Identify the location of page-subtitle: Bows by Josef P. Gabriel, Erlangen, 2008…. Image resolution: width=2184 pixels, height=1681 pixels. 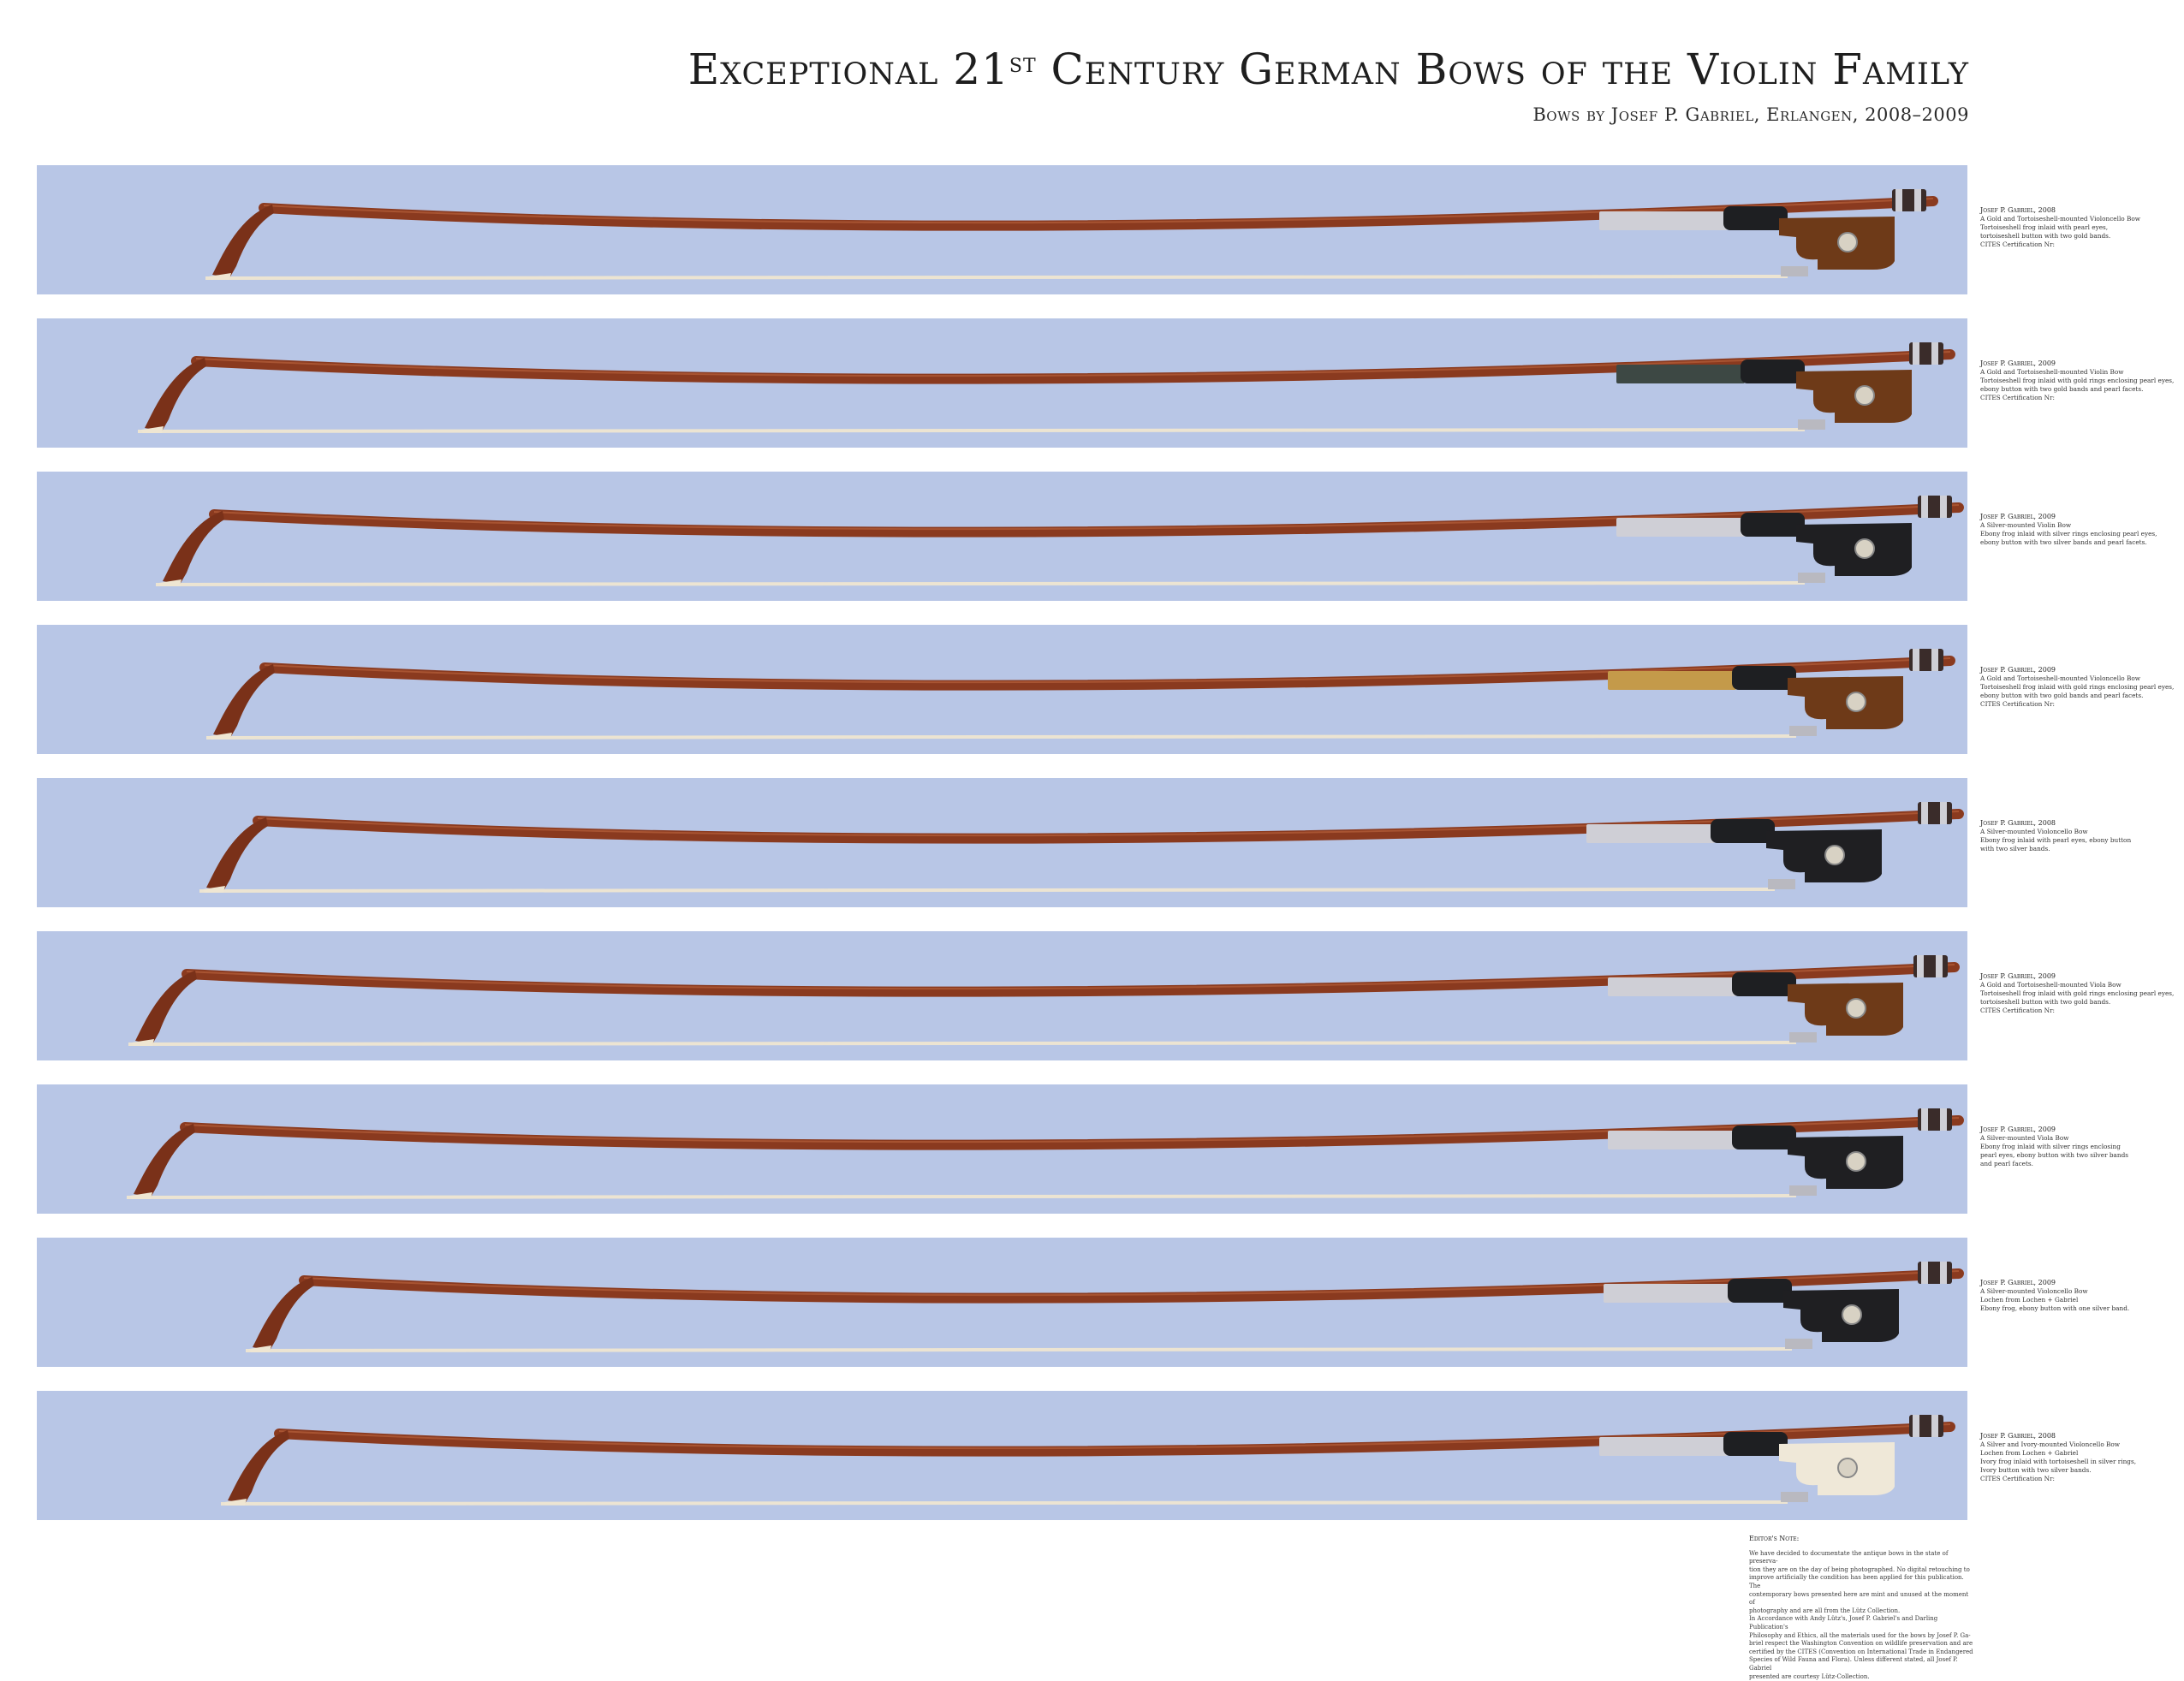
(1541, 115).